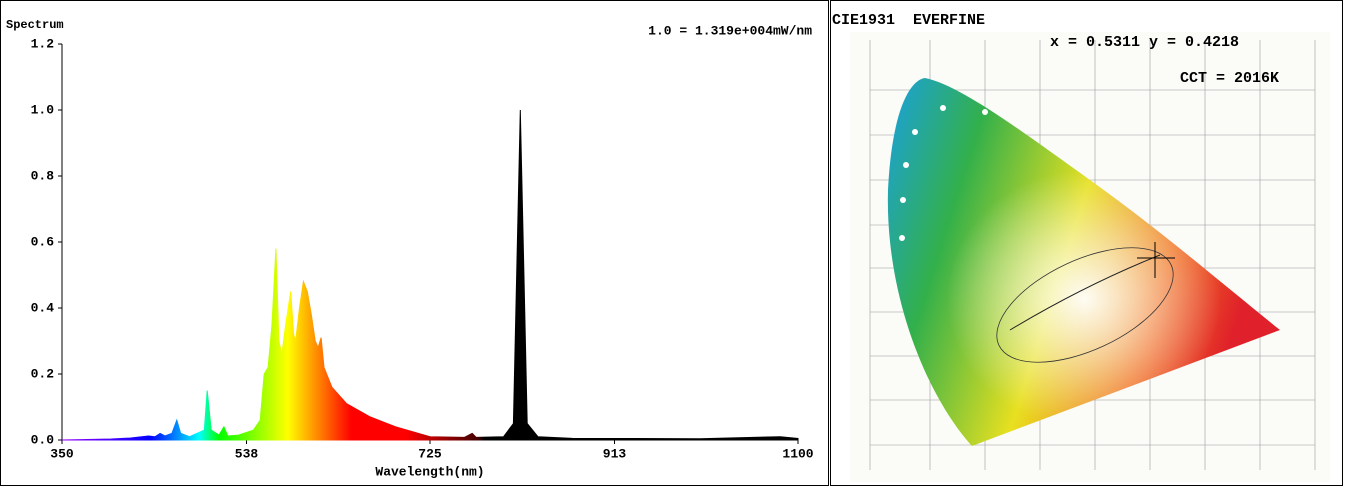 Image resolution: width=1346 pixels, height=491 pixels. Describe the element at coordinates (43, 109) in the screenshot. I see `y-tick-label: 1.0` at that location.